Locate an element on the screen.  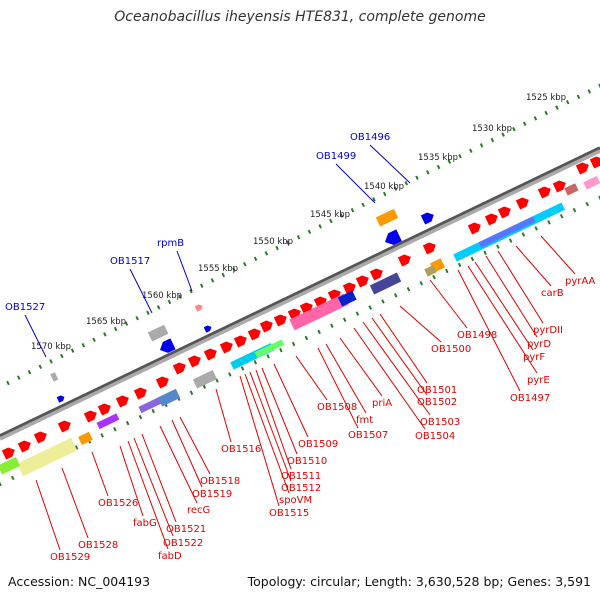
gene-label: OB1512 is located at coordinates (301, 488).